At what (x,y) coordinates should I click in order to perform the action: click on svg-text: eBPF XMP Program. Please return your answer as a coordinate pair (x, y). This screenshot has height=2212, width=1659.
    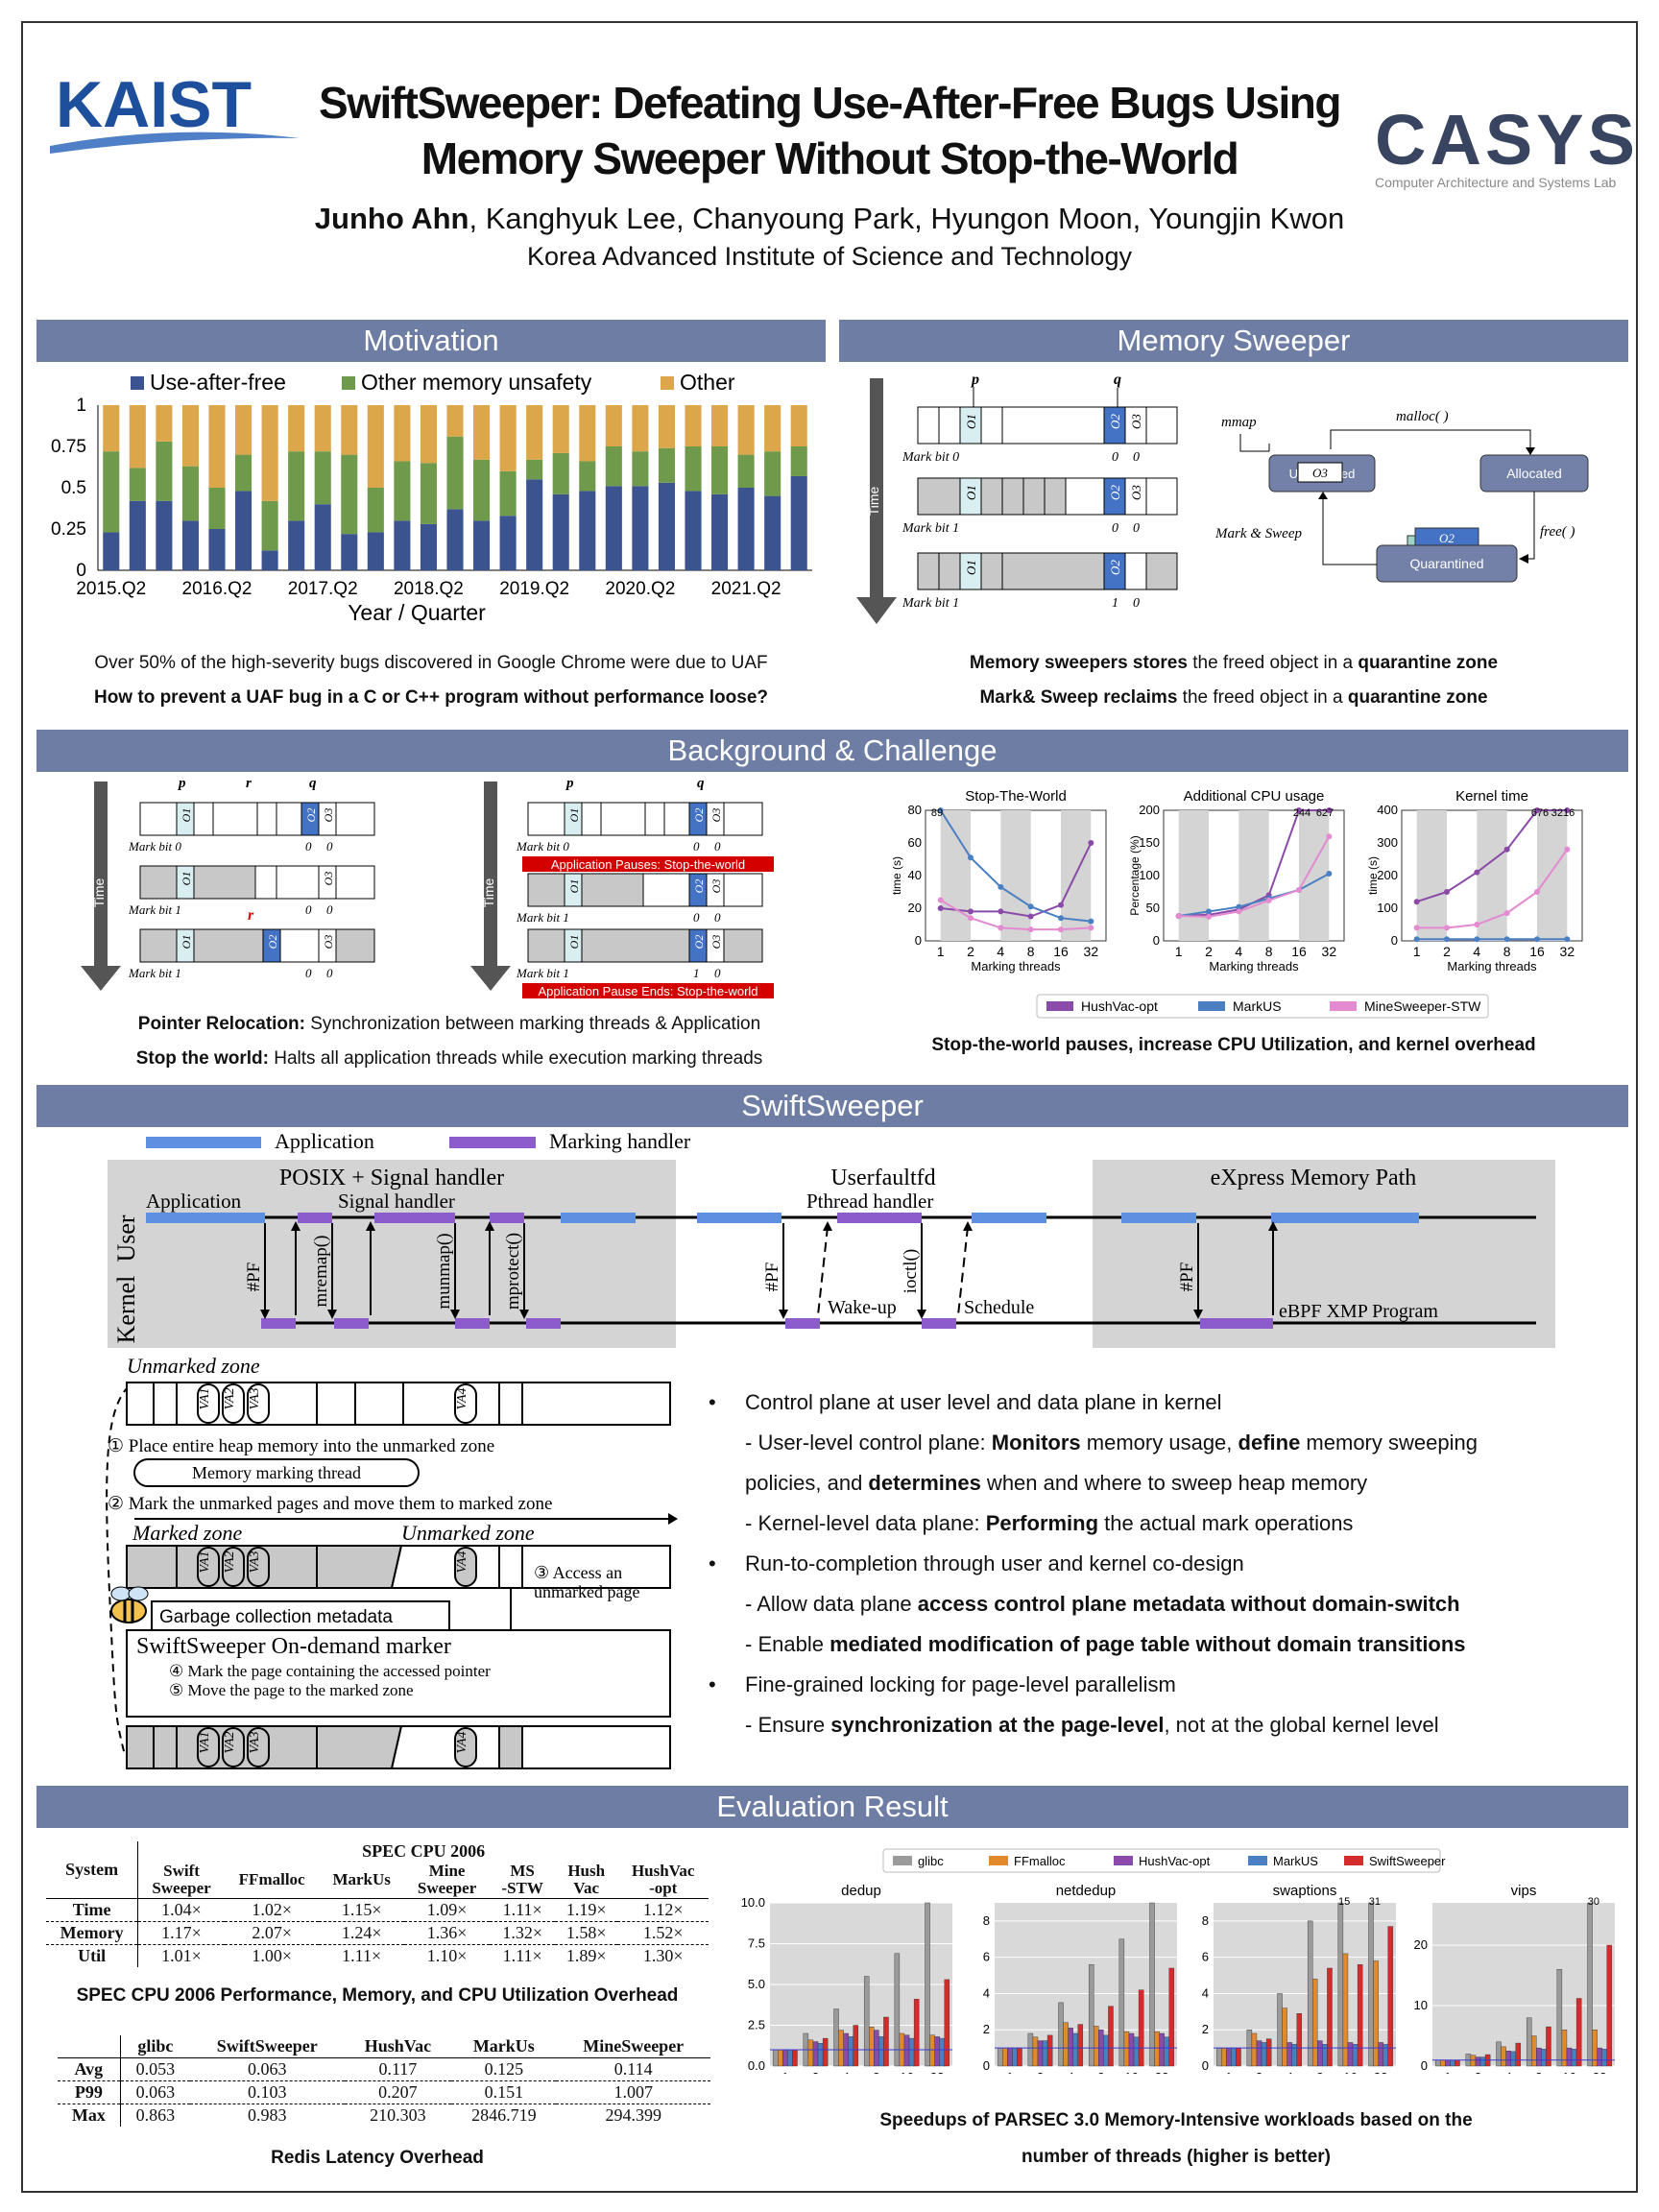
    Looking at the image, I should click on (1358, 1311).